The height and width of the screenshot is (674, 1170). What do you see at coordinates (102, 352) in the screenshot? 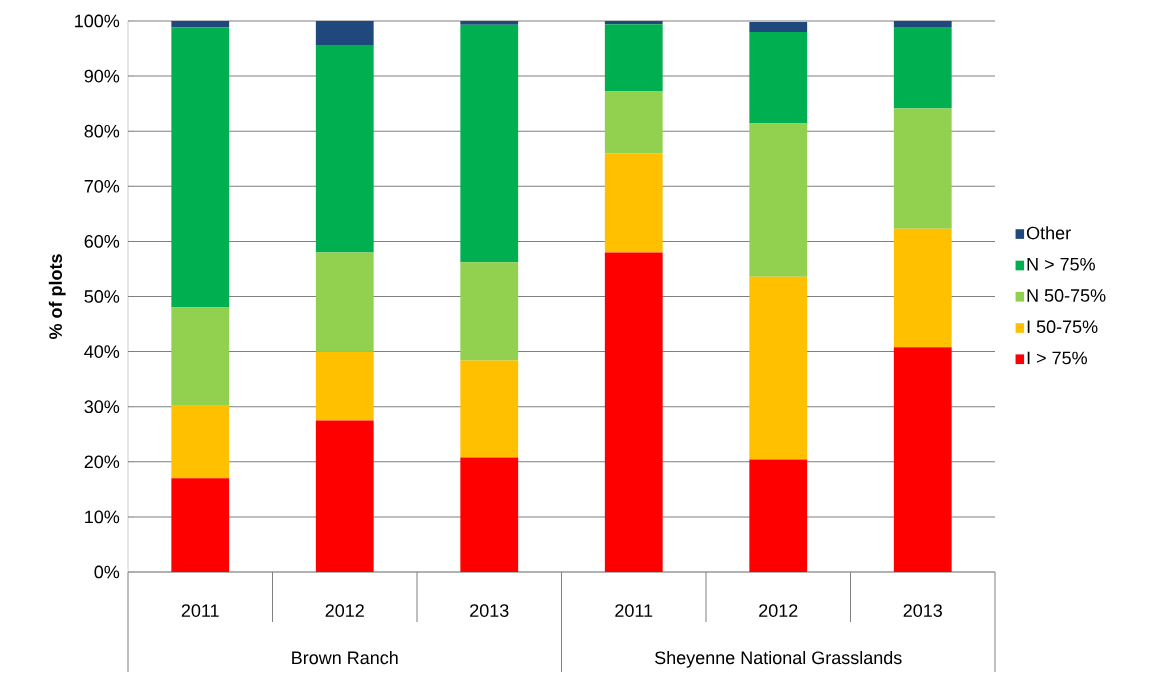
I see `y-tick-label: 40%` at bounding box center [102, 352].